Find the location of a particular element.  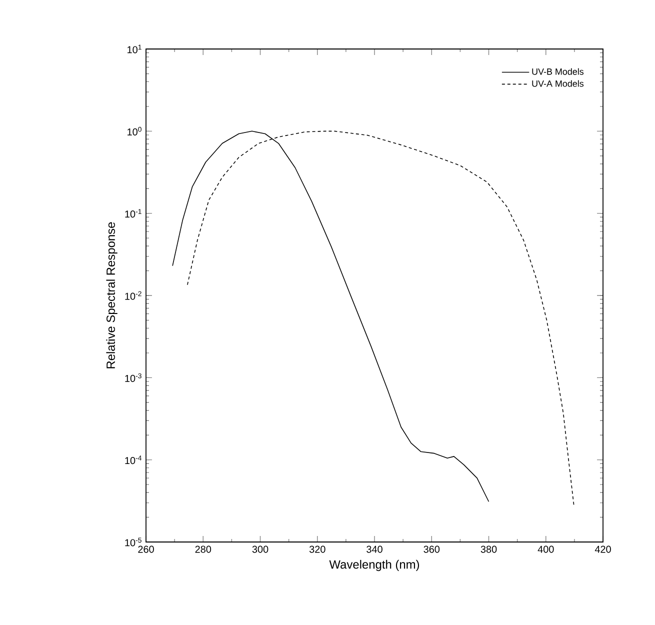

y-tick-label: 10$^{-1}$ is located at coordinates (133, 213).